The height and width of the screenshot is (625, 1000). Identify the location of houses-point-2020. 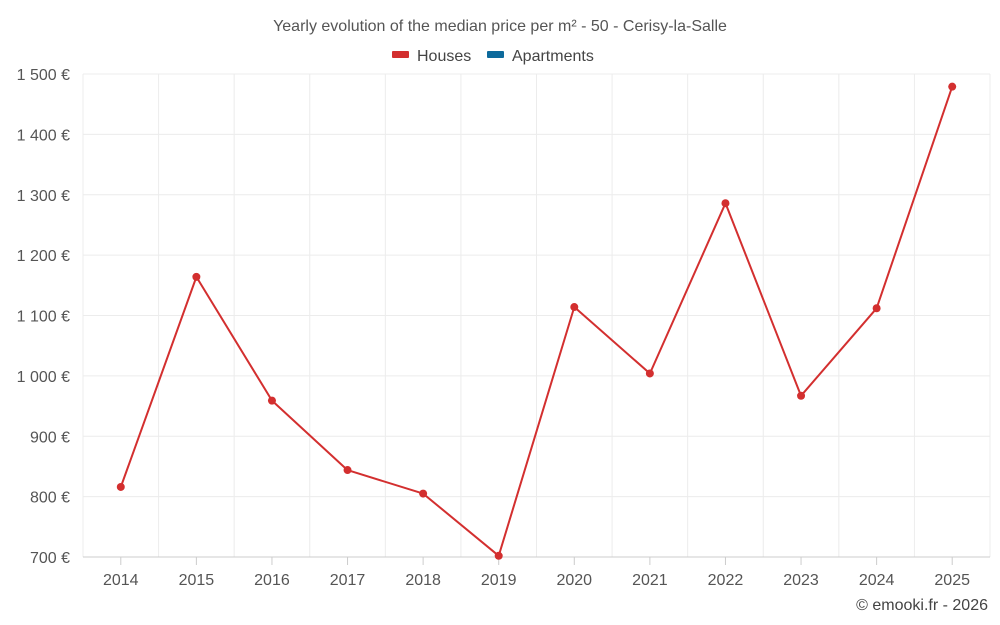
(574, 307).